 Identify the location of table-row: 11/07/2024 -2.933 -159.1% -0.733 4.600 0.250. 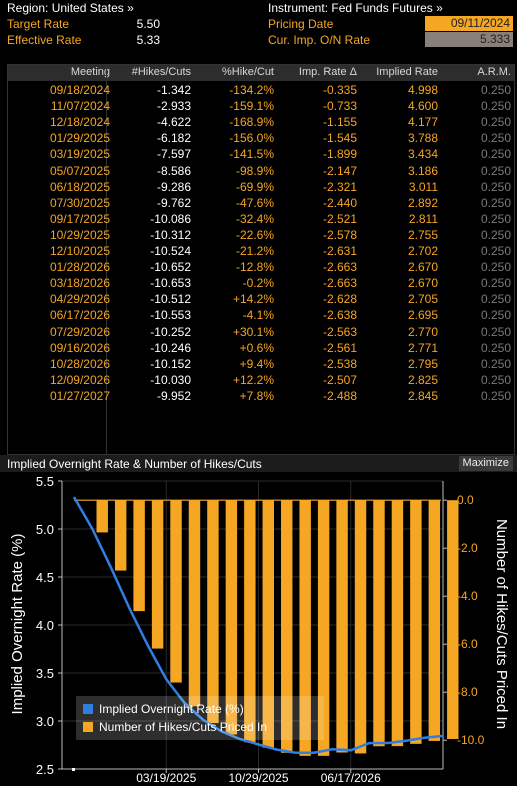
(261, 106).